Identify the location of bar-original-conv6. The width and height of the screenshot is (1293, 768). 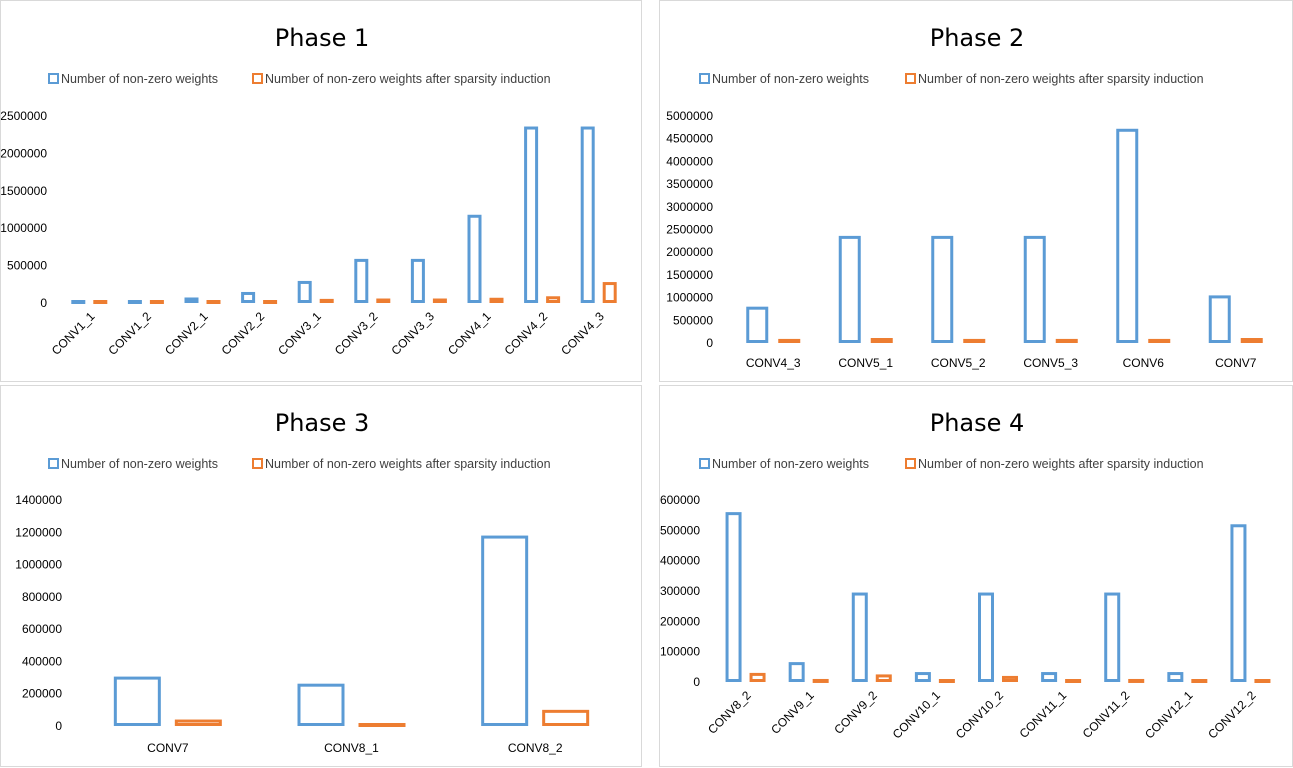
(1127, 235).